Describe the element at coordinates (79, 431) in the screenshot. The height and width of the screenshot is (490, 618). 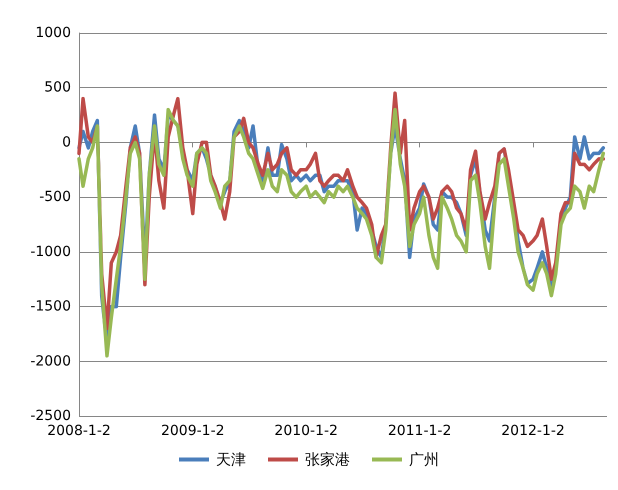
I see `x-tick-label: 2008-1-2` at that location.